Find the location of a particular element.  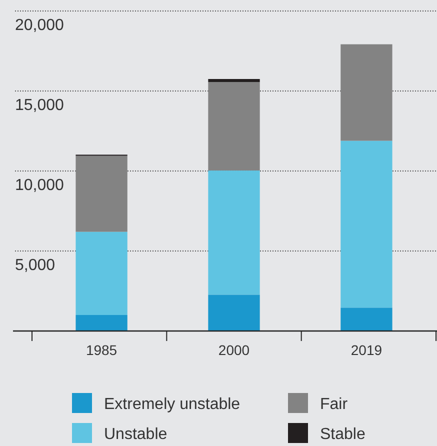

legend-label: Stable is located at coordinates (343, 434).